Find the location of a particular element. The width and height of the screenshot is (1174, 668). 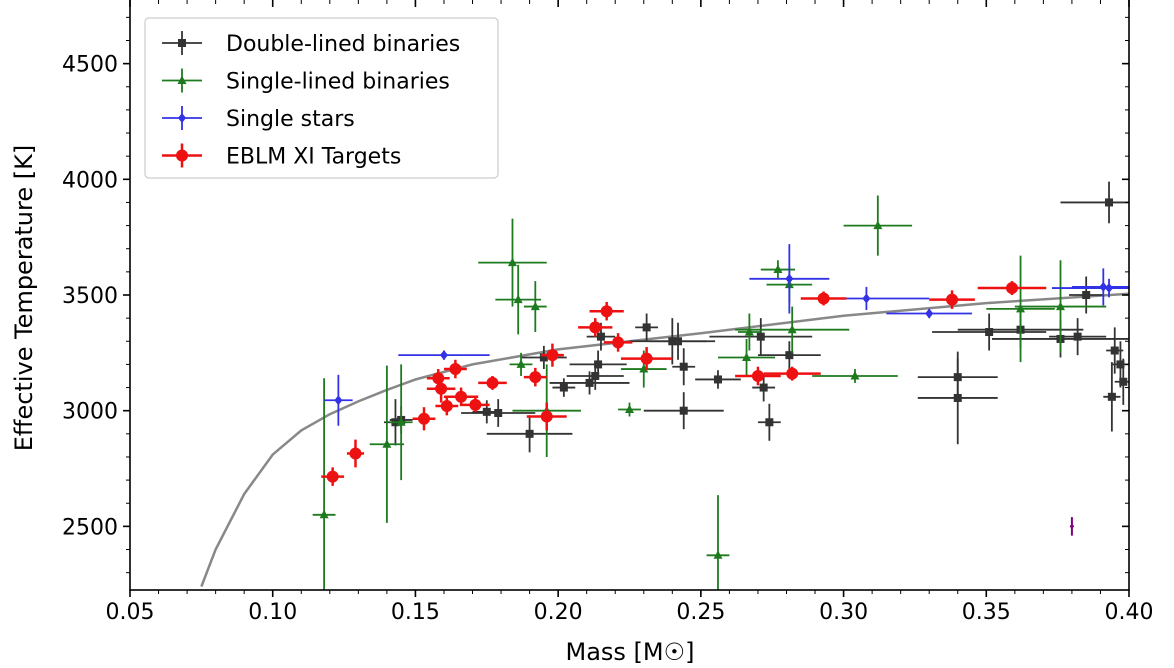

y-tick-label: 2500 is located at coordinates (90, 527).